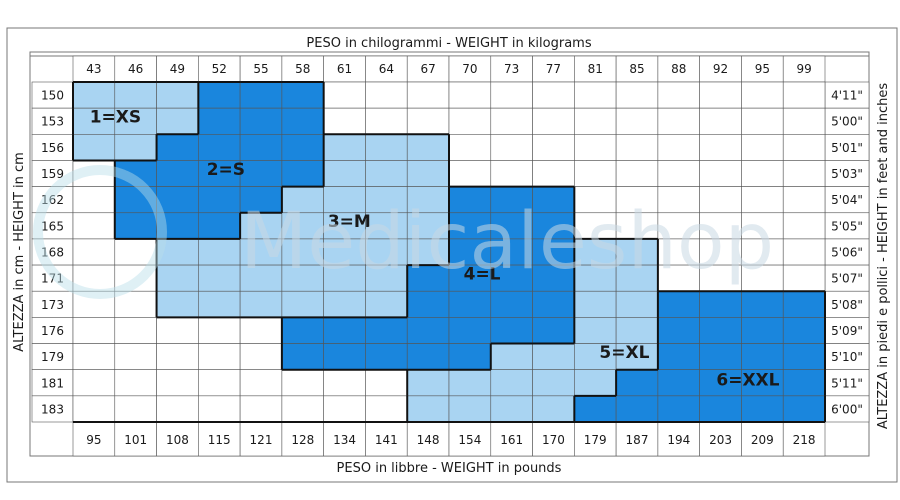 The image size is (900, 500). Describe the element at coordinates (100, 232) in the screenshot. I see `watermark-logo-icon` at that location.